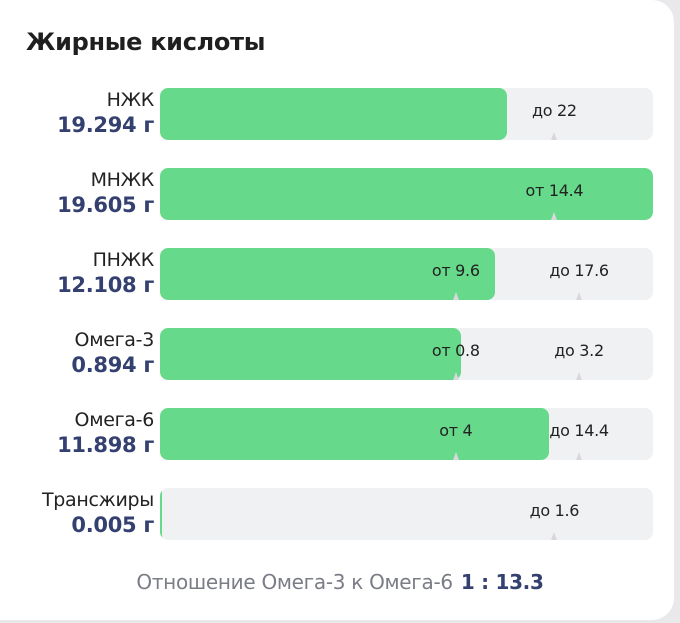 This screenshot has height=623, width=680. What do you see at coordinates (502, 582) in the screenshot?
I see `omega-ratio-value: 1 : 13.3` at bounding box center [502, 582].